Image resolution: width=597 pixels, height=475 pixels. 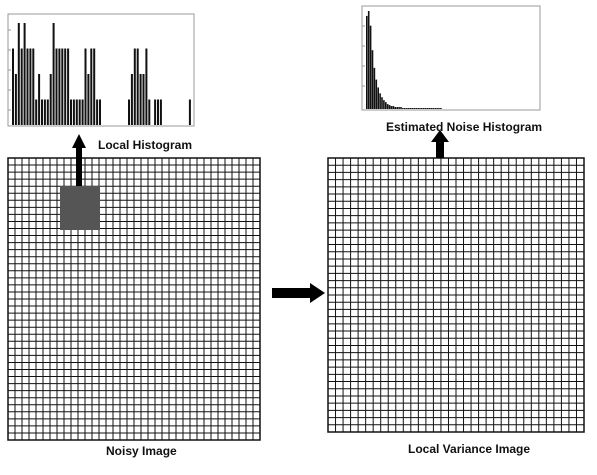 What do you see at coordinates (469, 449) in the screenshot?
I see `local-variance-image-label: Local Variance Image` at bounding box center [469, 449].